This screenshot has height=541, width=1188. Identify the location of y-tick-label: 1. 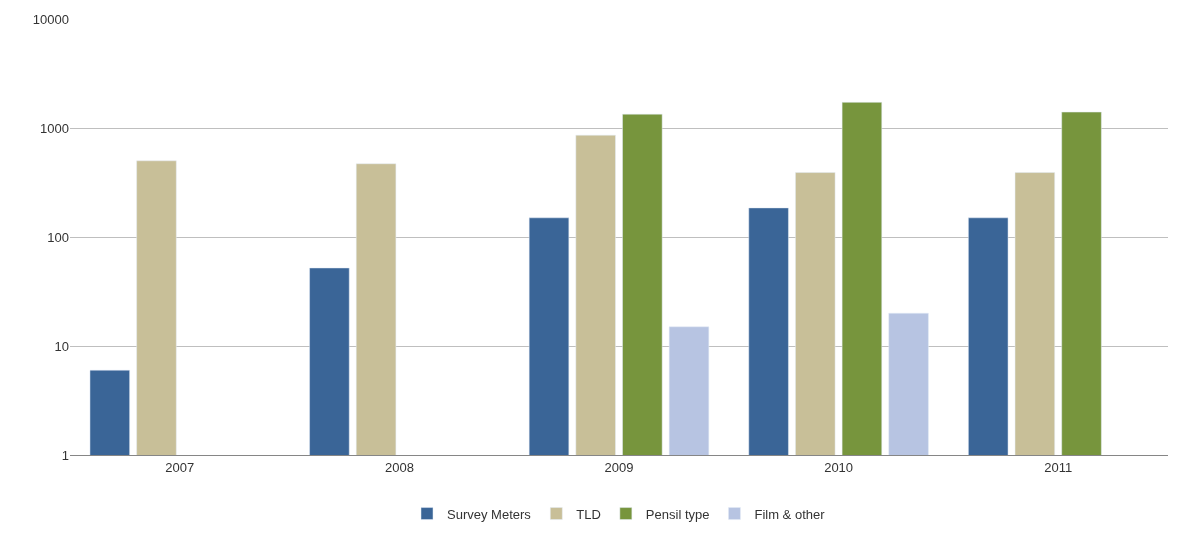
(65, 455).